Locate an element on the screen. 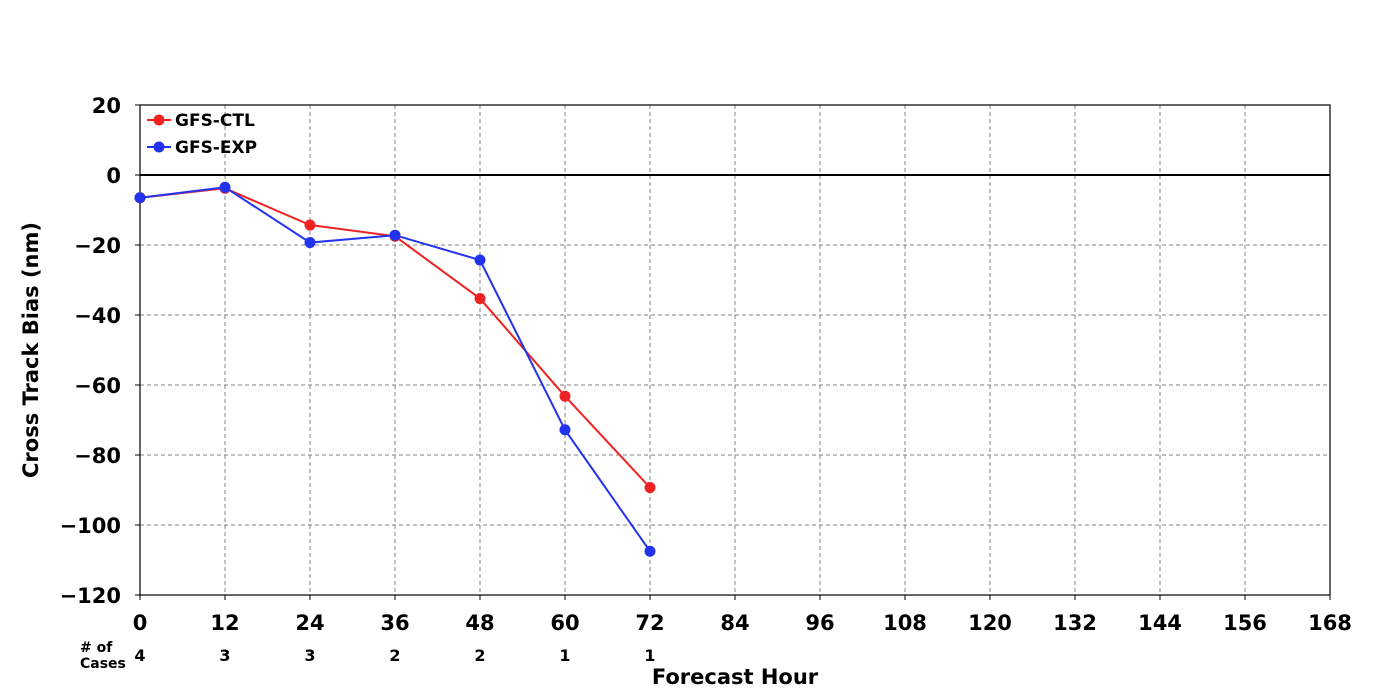  x-tick-label: 0 is located at coordinates (140, 623).